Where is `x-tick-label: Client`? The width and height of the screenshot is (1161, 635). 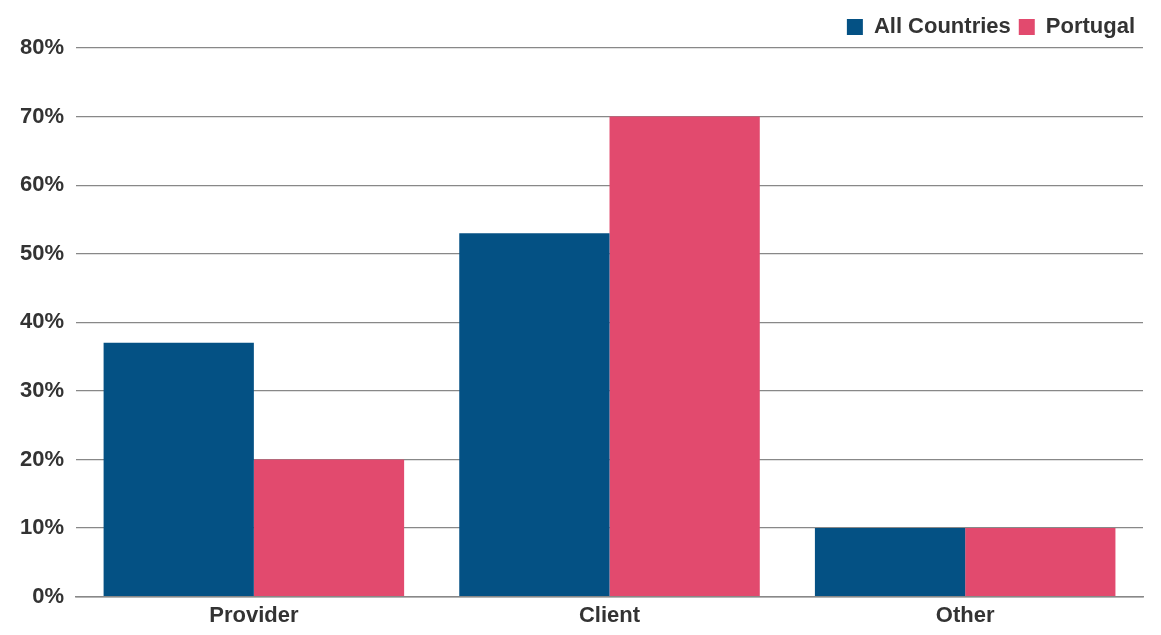
x-tick-label: Client is located at coordinates (609, 614).